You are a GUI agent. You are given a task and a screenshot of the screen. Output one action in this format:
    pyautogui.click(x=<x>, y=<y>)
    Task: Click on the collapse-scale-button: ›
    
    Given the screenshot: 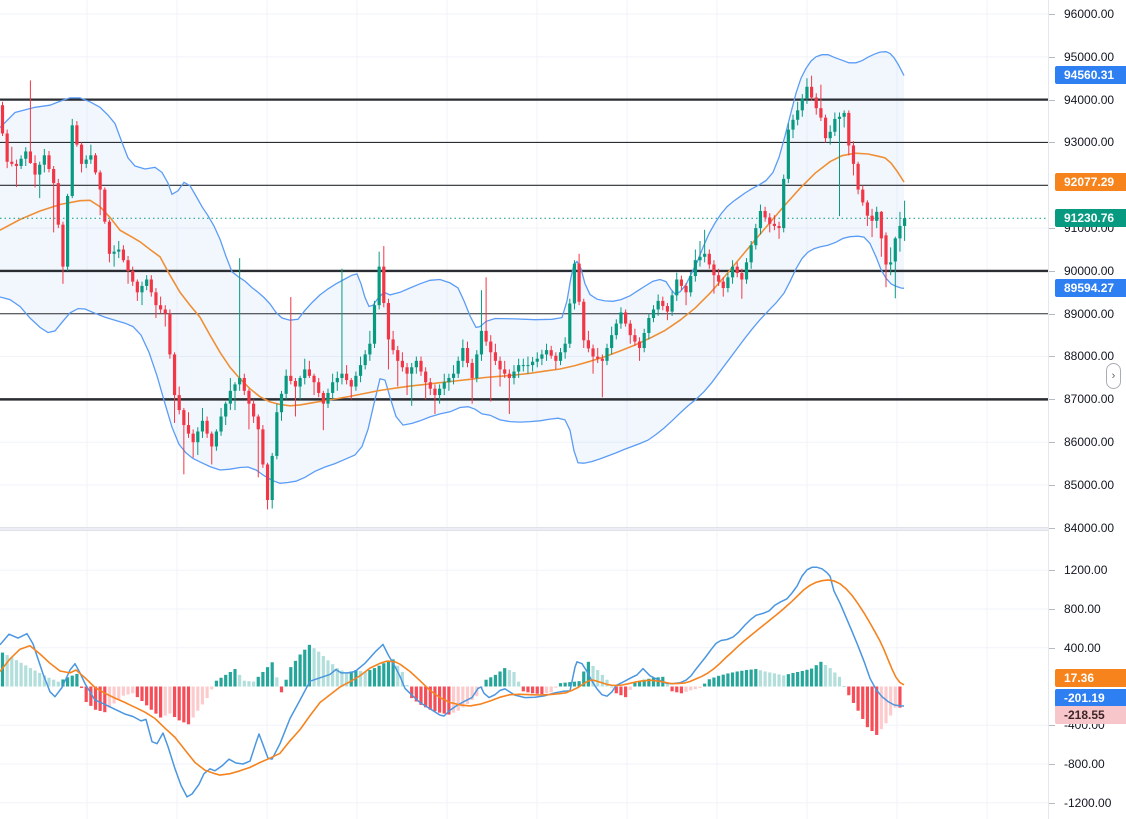 What is the action you would take?
    pyautogui.click(x=1113, y=376)
    